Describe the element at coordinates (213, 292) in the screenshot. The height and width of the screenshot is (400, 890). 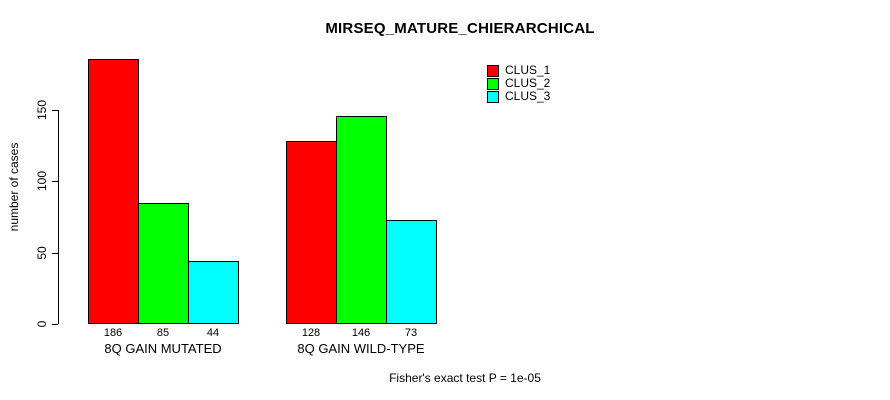
I see `bar-clus_3-group1` at that location.